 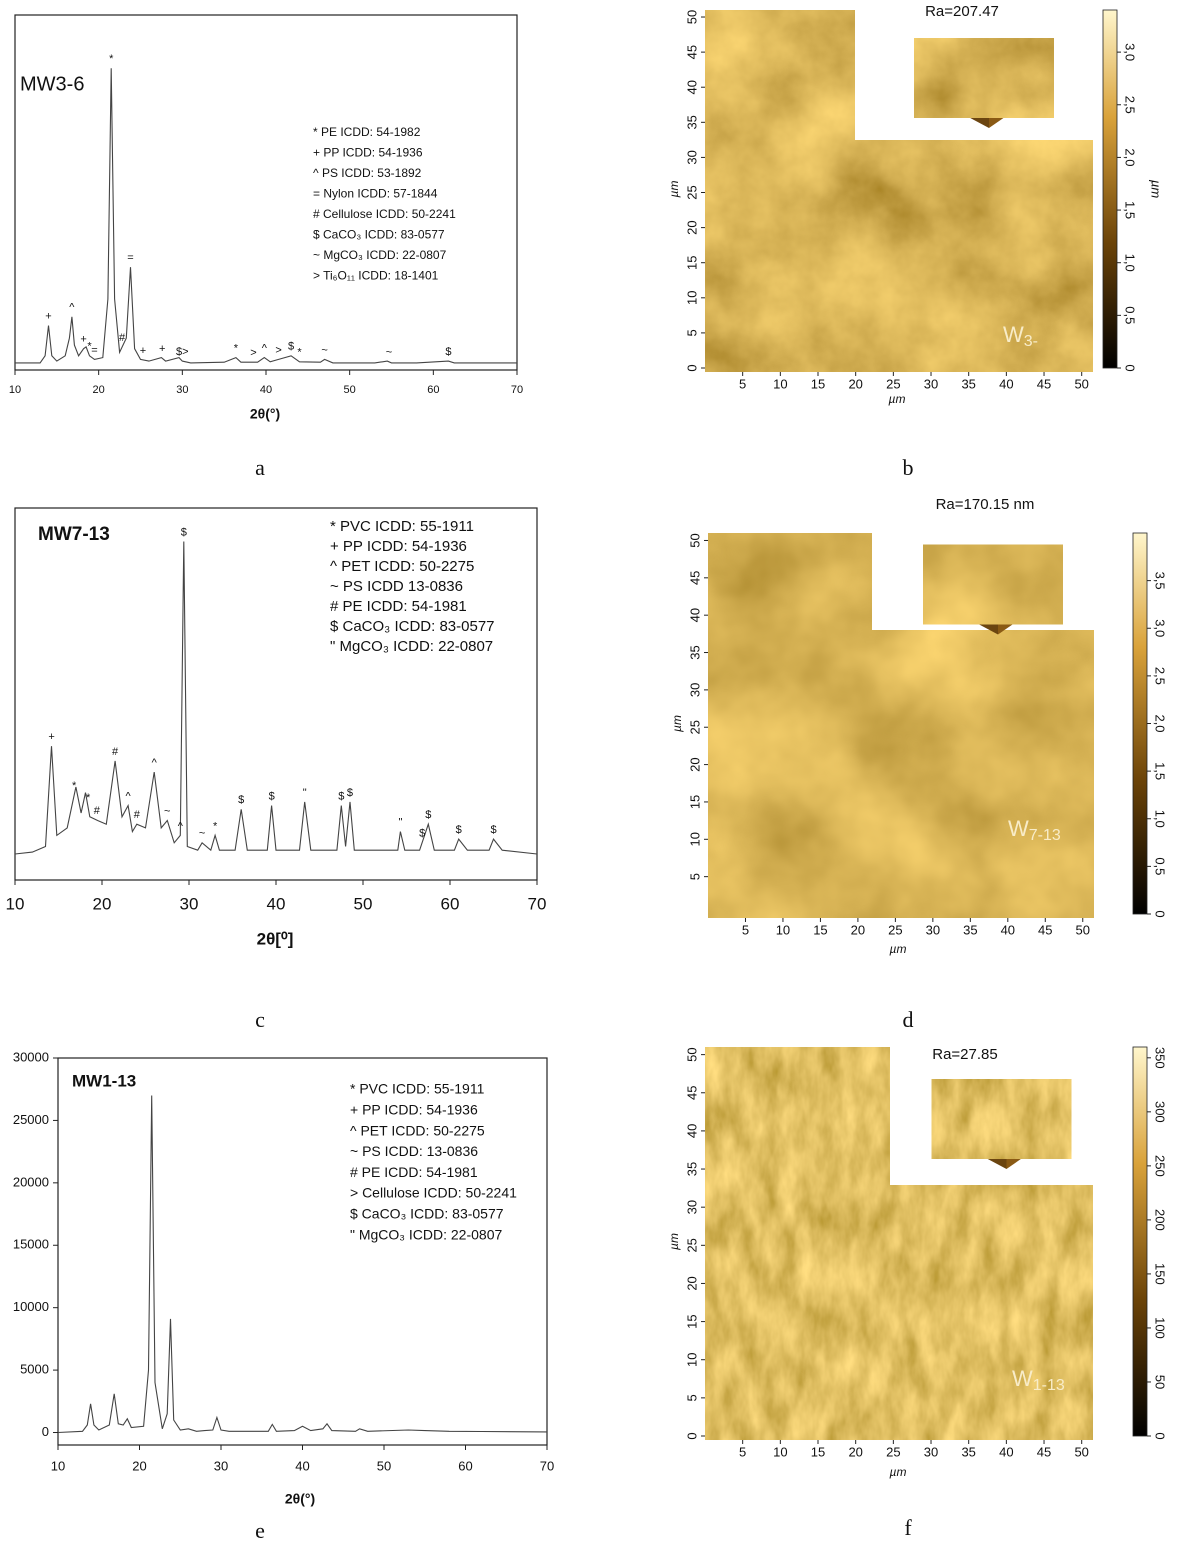 I want to click on y-tick-label: 30, so click(x=691, y=157).